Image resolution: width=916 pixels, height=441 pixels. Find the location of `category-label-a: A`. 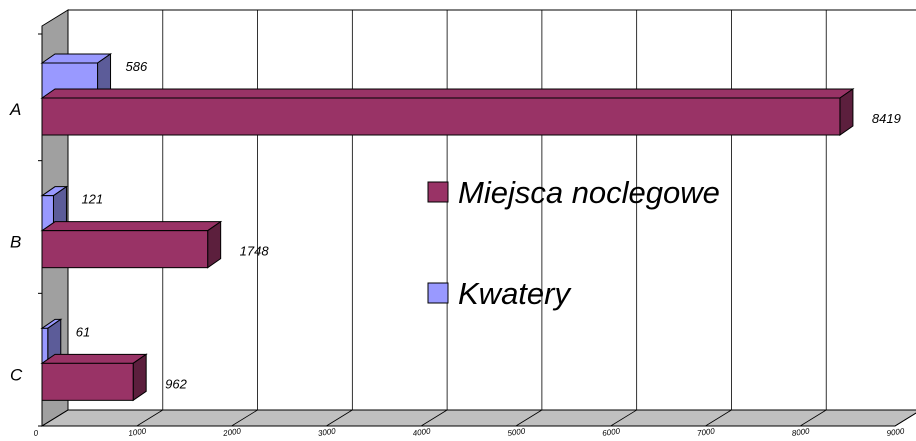

category-label-a: A is located at coordinates (15, 109).